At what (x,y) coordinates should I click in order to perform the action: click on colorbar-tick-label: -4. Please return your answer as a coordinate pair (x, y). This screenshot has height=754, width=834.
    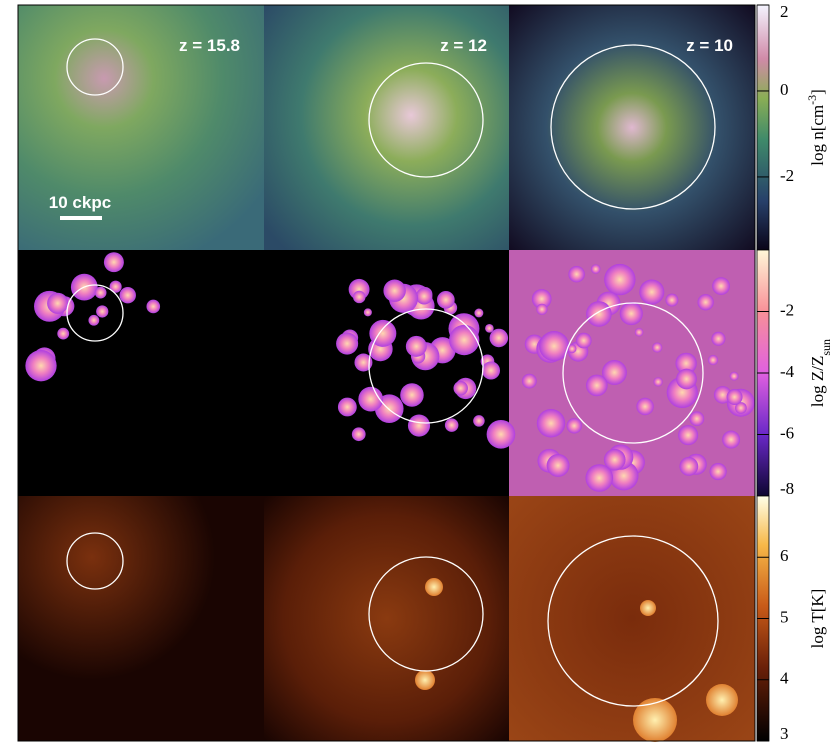
    Looking at the image, I should click on (787, 371).